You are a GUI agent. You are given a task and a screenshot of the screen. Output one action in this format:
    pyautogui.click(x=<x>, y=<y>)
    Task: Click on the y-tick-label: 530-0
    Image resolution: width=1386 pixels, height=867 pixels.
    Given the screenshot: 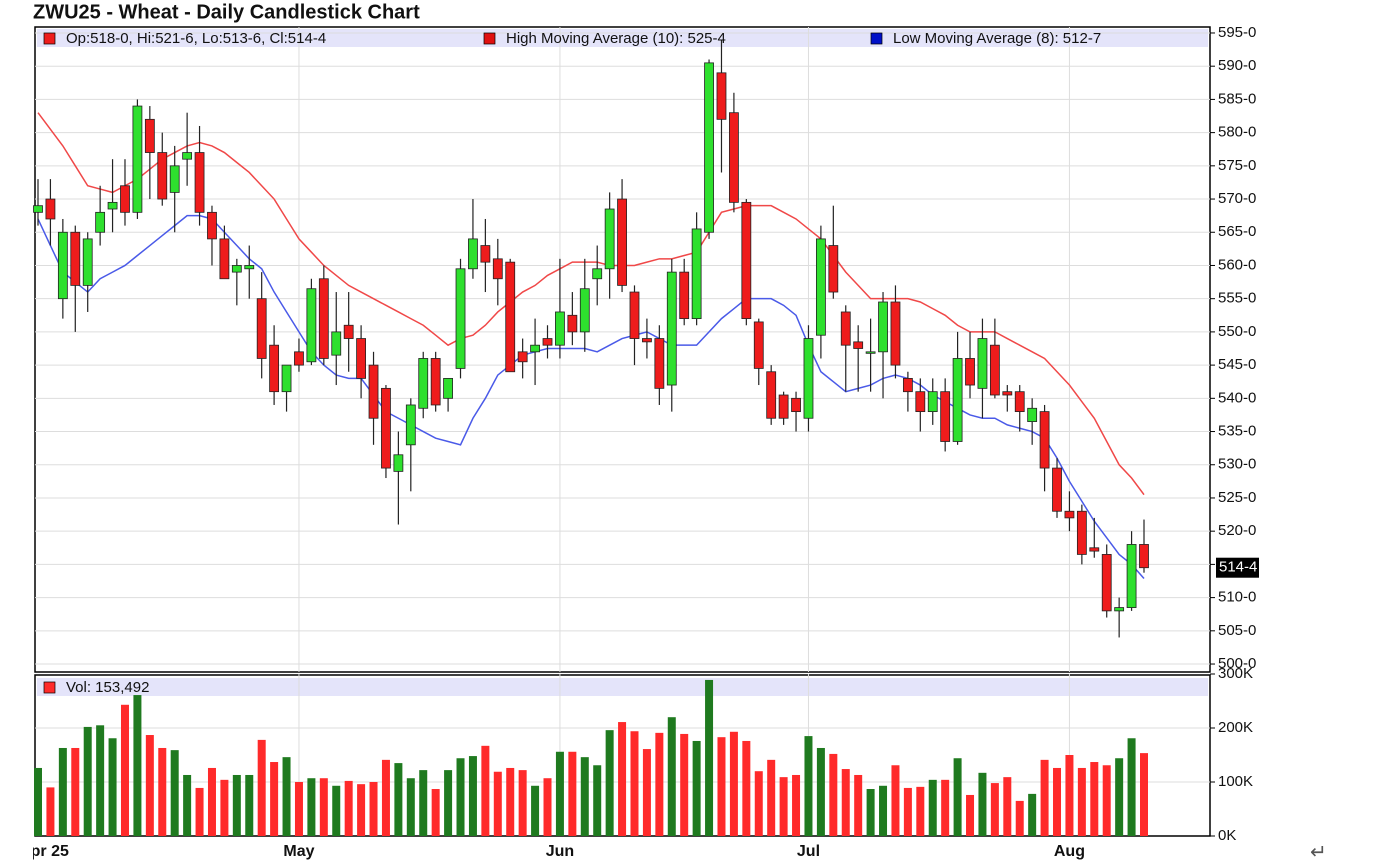 What is the action you would take?
    pyautogui.click(x=1237, y=464)
    